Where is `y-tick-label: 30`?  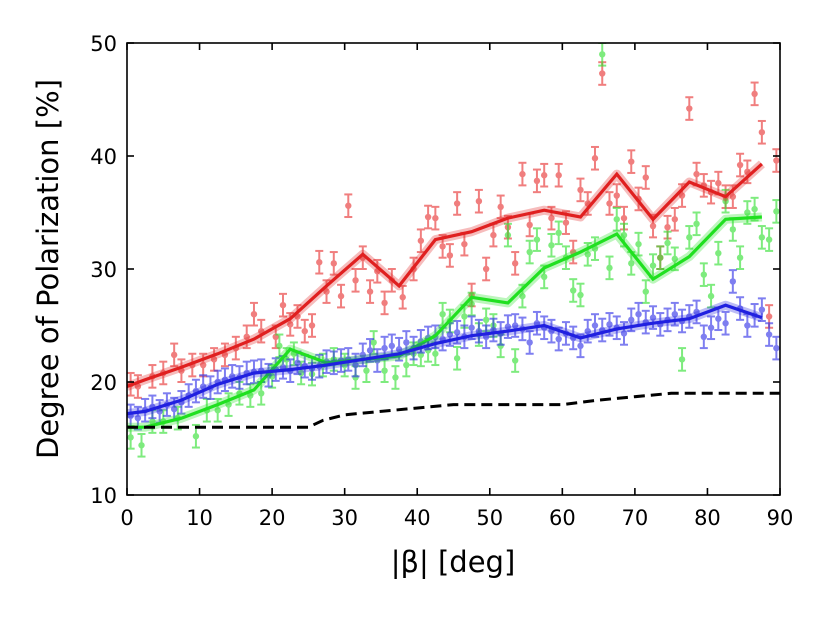
y-tick-label: 30 is located at coordinates (103, 270).